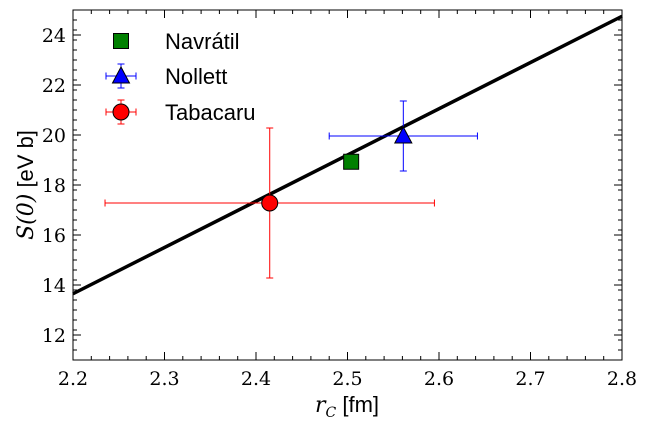 The width and height of the screenshot is (646, 431). I want to click on point-nollett, so click(403, 134).